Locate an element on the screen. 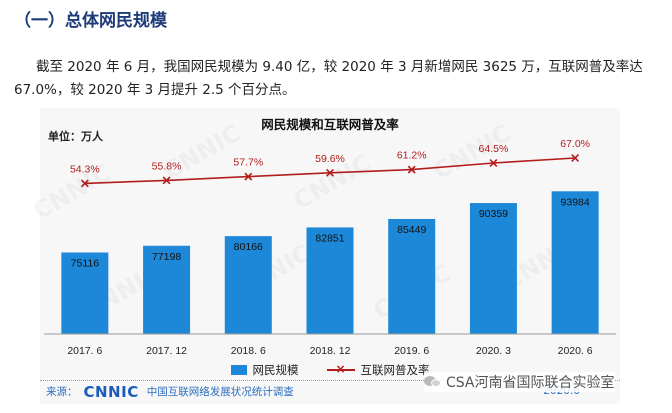 The height and width of the screenshot is (413, 672). x-tick-label: 2020. 3 is located at coordinates (493, 351).